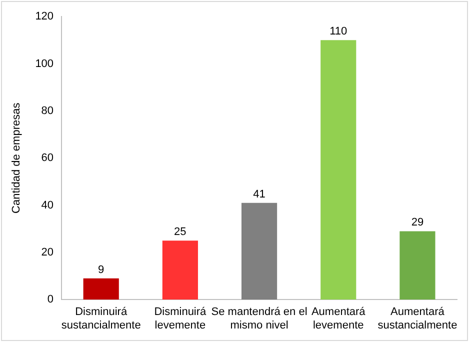  Describe the element at coordinates (180, 232) in the screenshot. I see `data-label: 25` at that location.